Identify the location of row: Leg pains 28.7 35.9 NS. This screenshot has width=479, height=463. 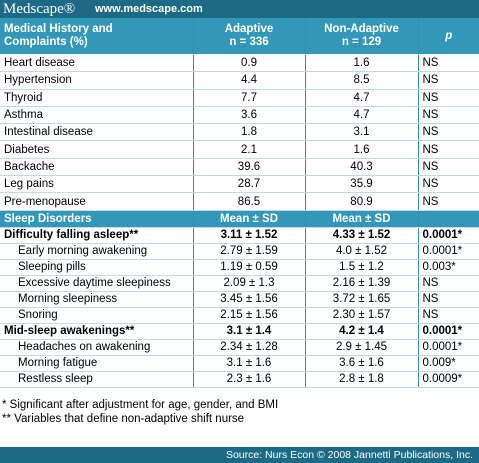
(239, 184).